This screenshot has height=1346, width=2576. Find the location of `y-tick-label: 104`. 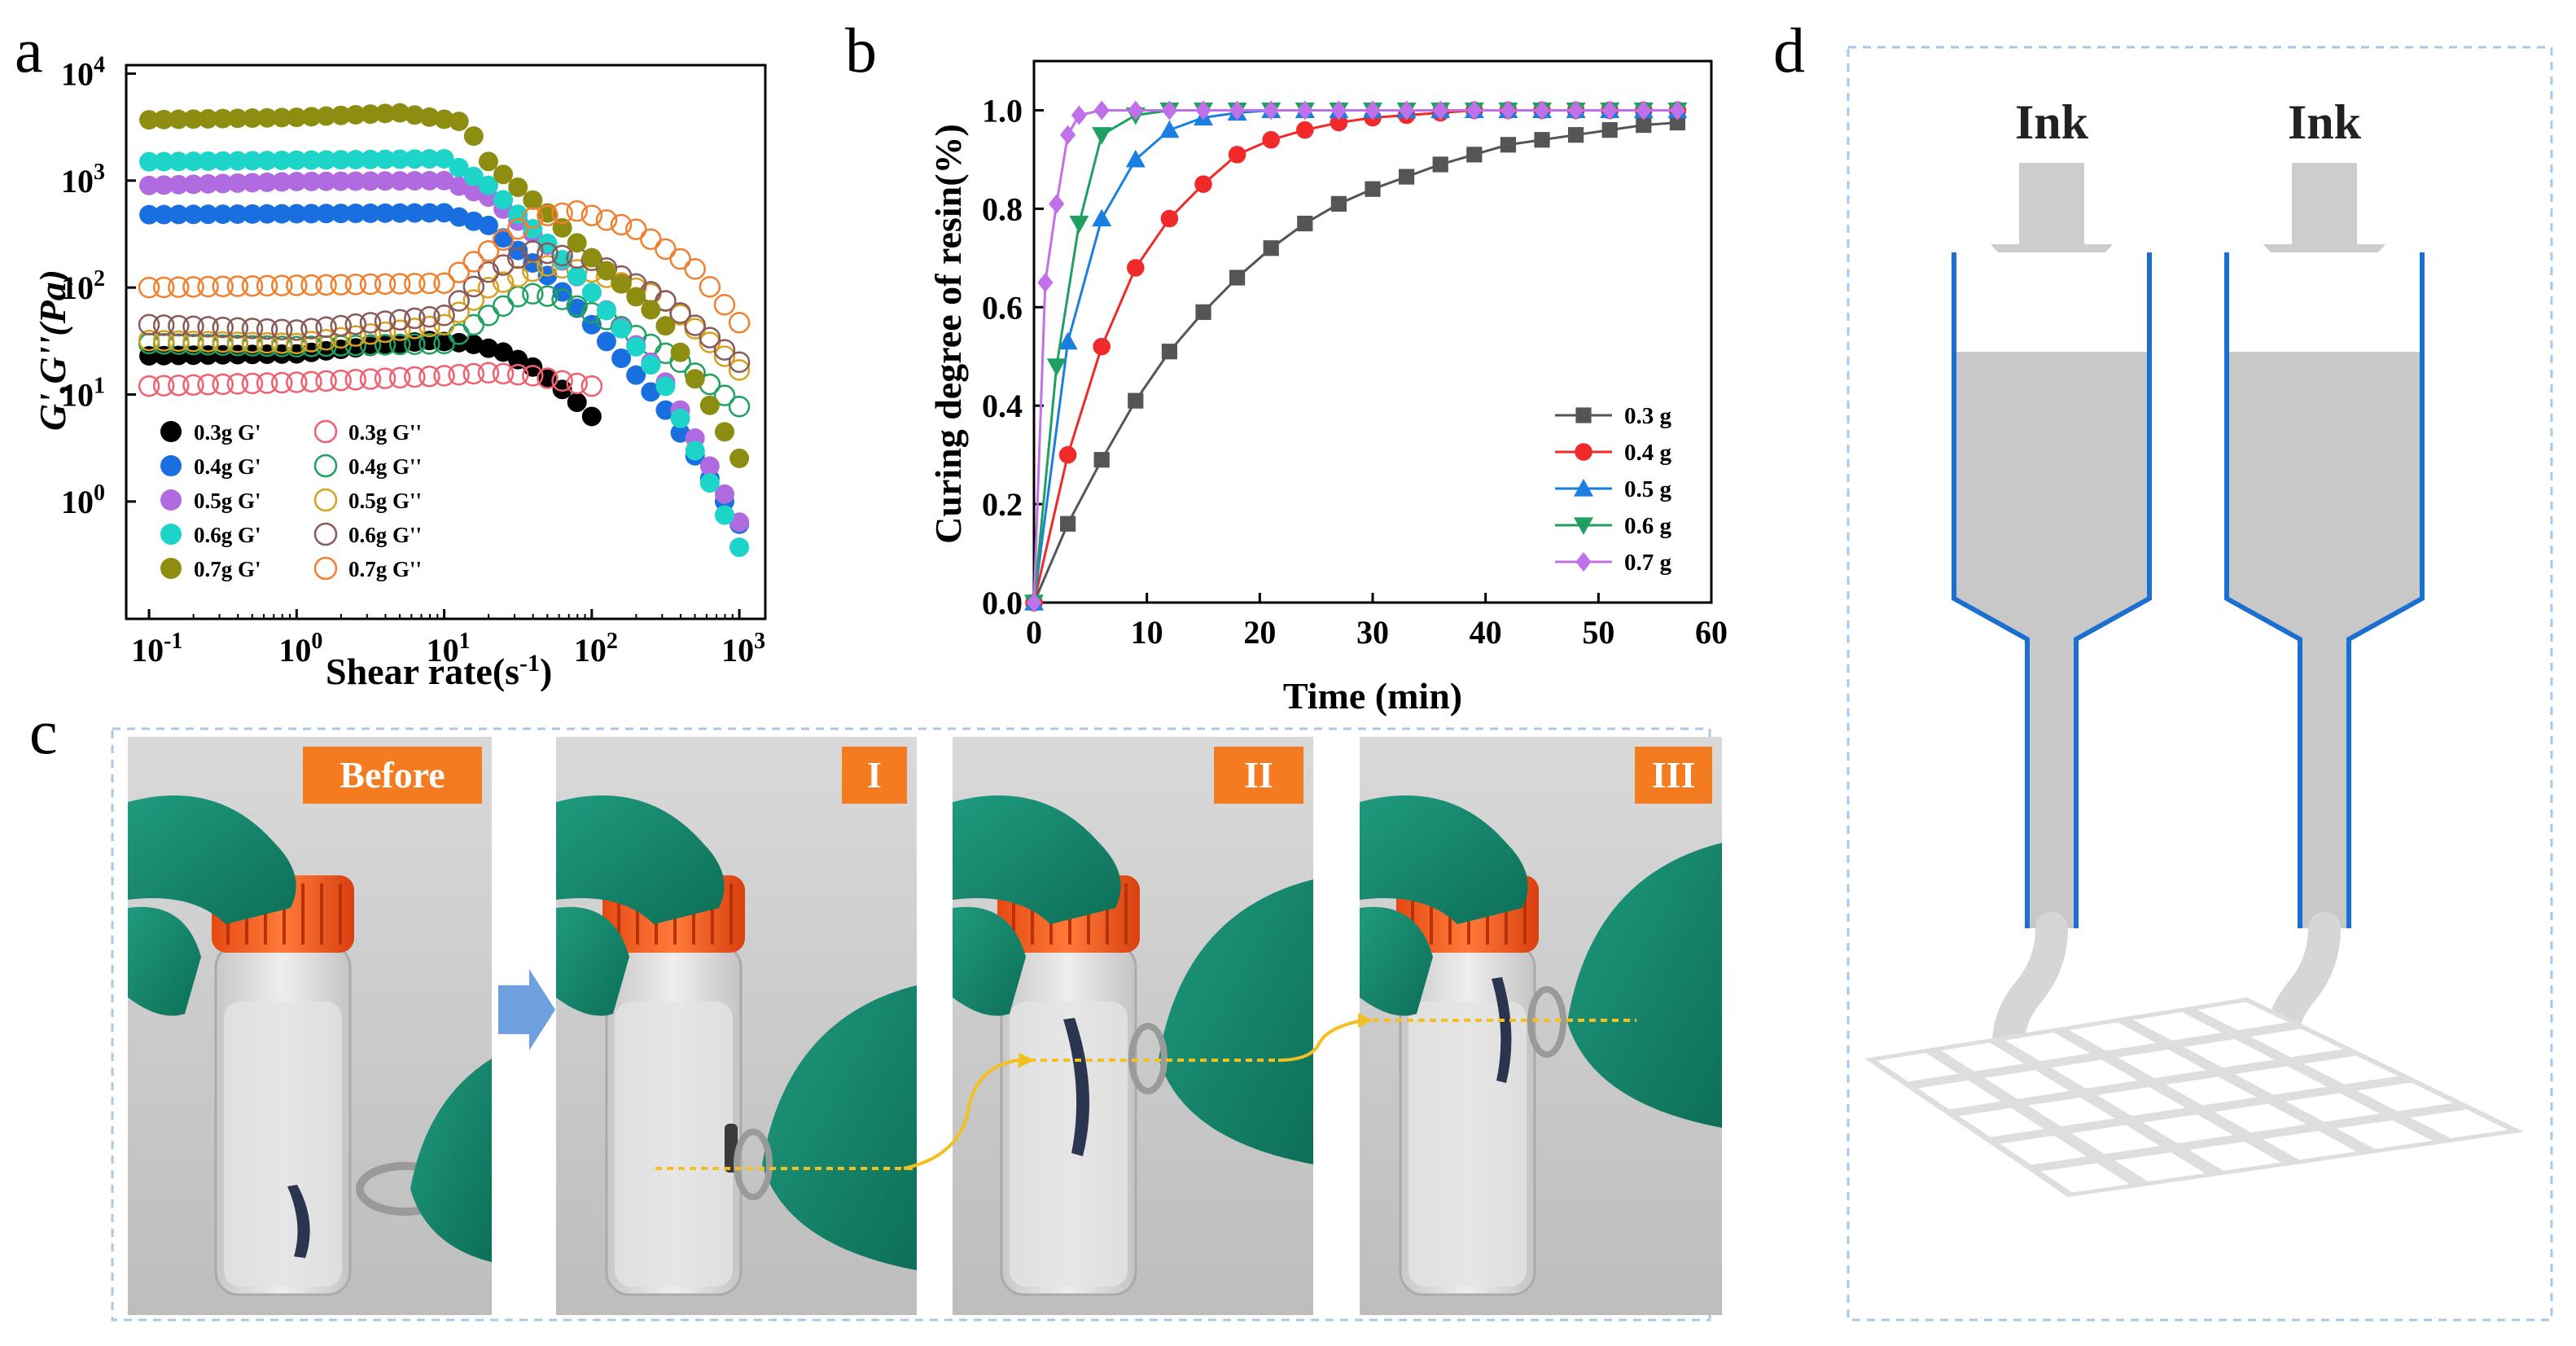

y-tick-label: 104 is located at coordinates (83, 72).